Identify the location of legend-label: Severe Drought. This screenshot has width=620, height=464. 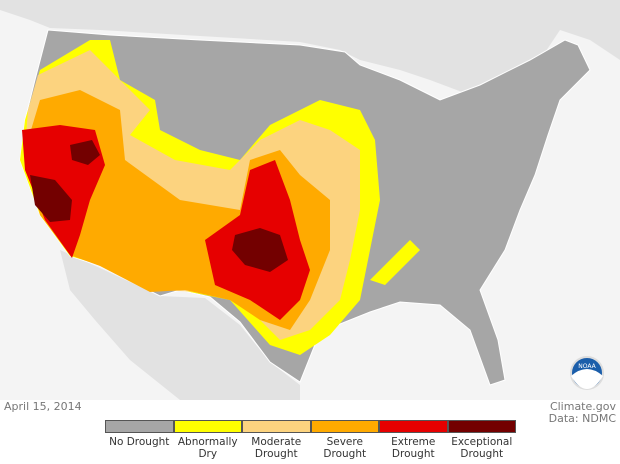
(345, 448).